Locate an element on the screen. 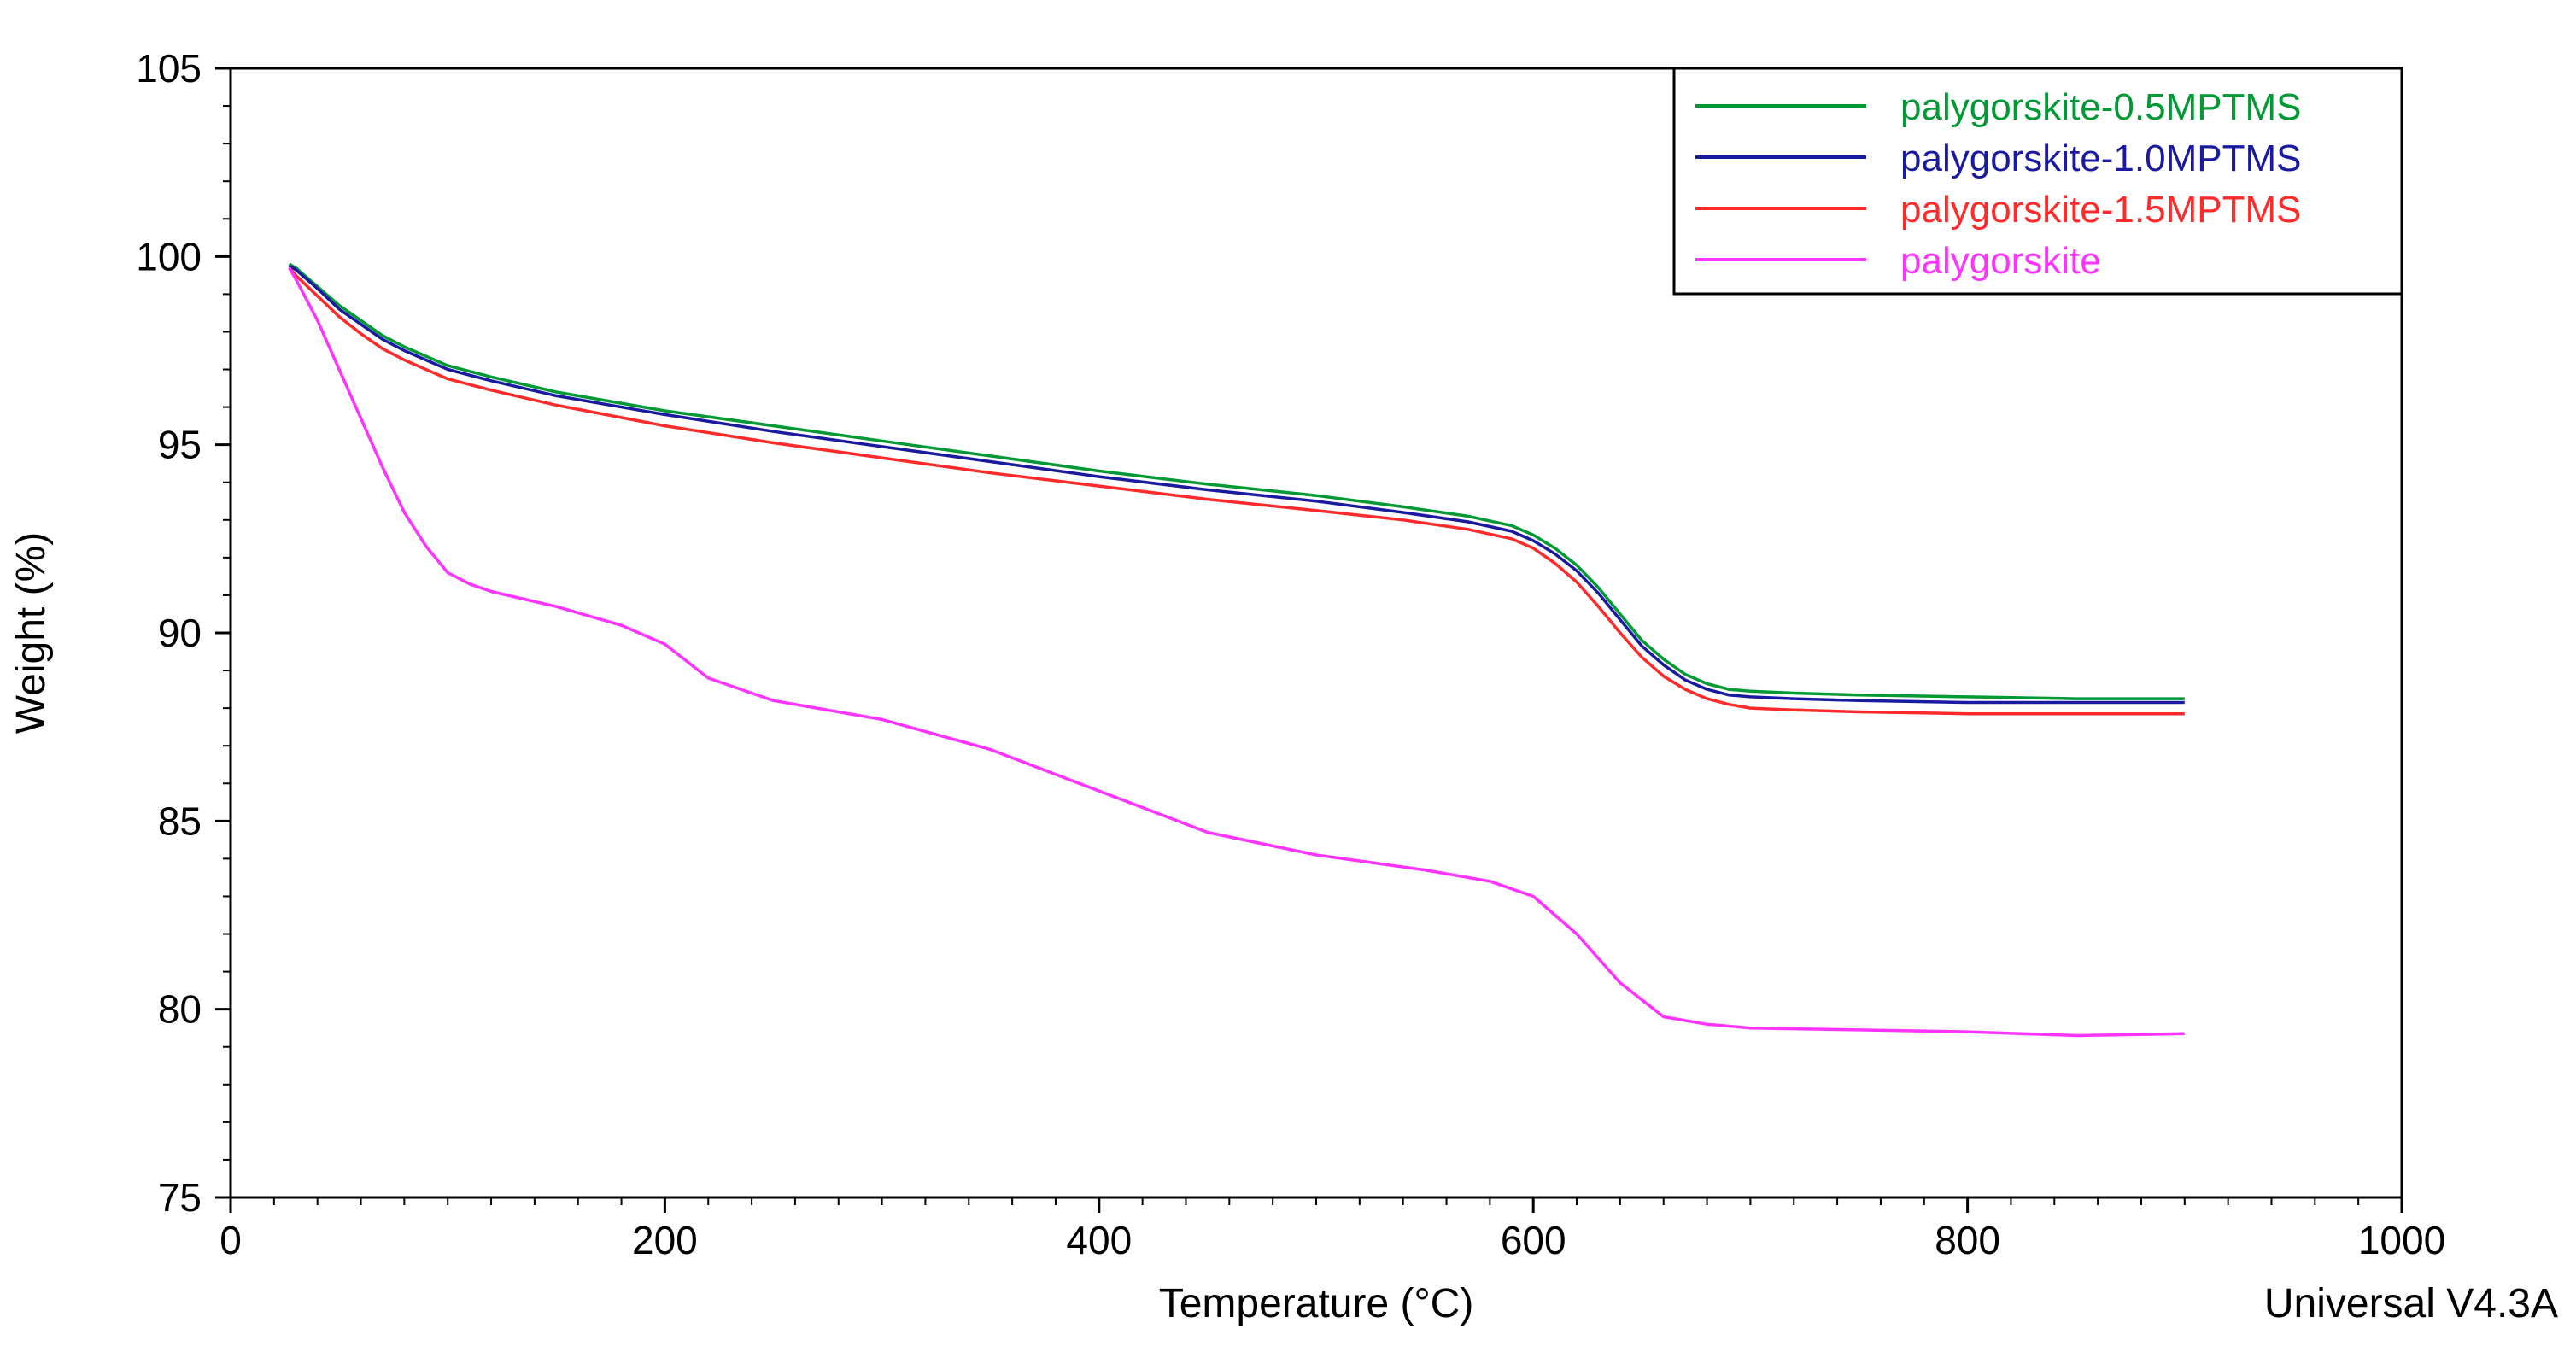 The height and width of the screenshot is (1352, 2576). x-axis-label: Temperature (°C) is located at coordinates (1316, 1303).